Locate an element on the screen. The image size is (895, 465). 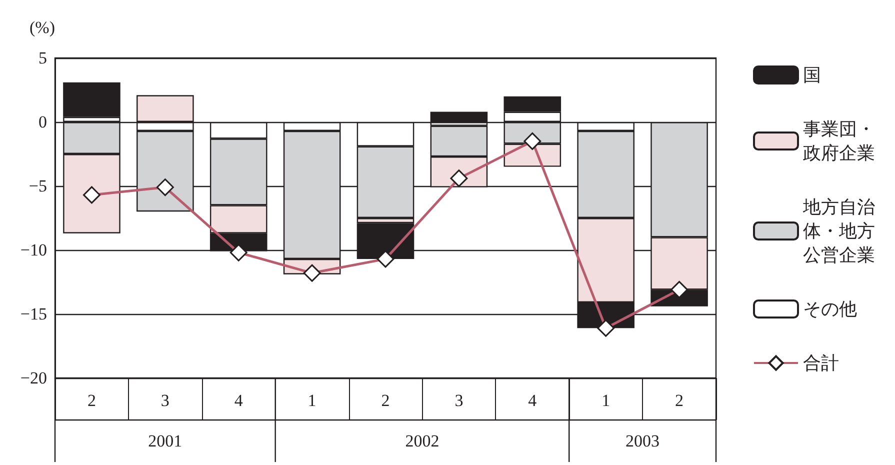
y-tick-label: 5 is located at coordinates (42, 58).